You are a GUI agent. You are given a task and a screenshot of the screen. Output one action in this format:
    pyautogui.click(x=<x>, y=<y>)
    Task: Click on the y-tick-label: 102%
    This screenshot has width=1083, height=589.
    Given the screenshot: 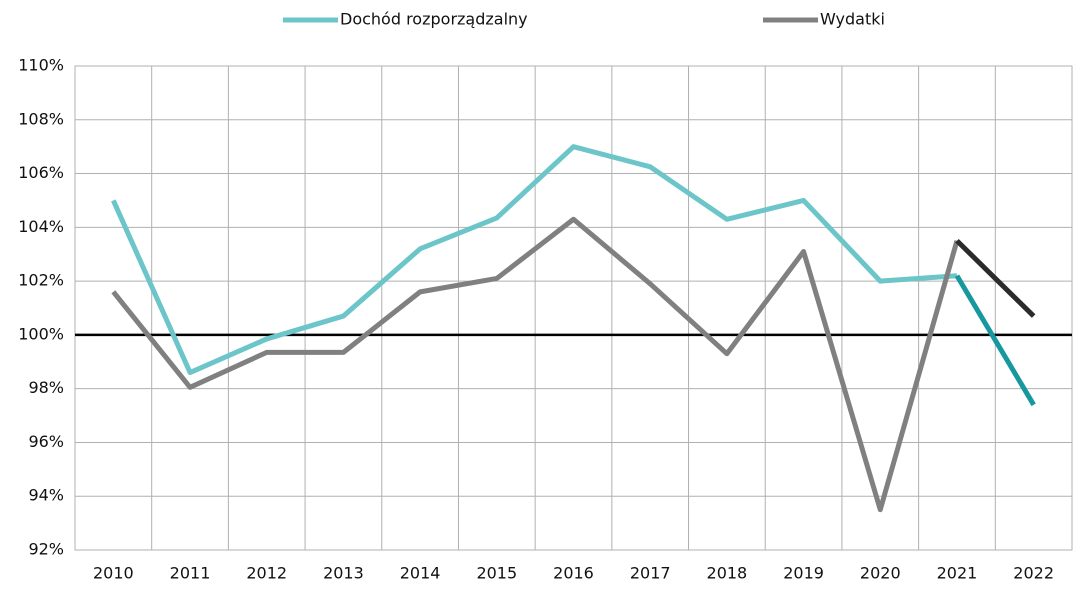 What is the action you would take?
    pyautogui.click(x=41, y=280)
    